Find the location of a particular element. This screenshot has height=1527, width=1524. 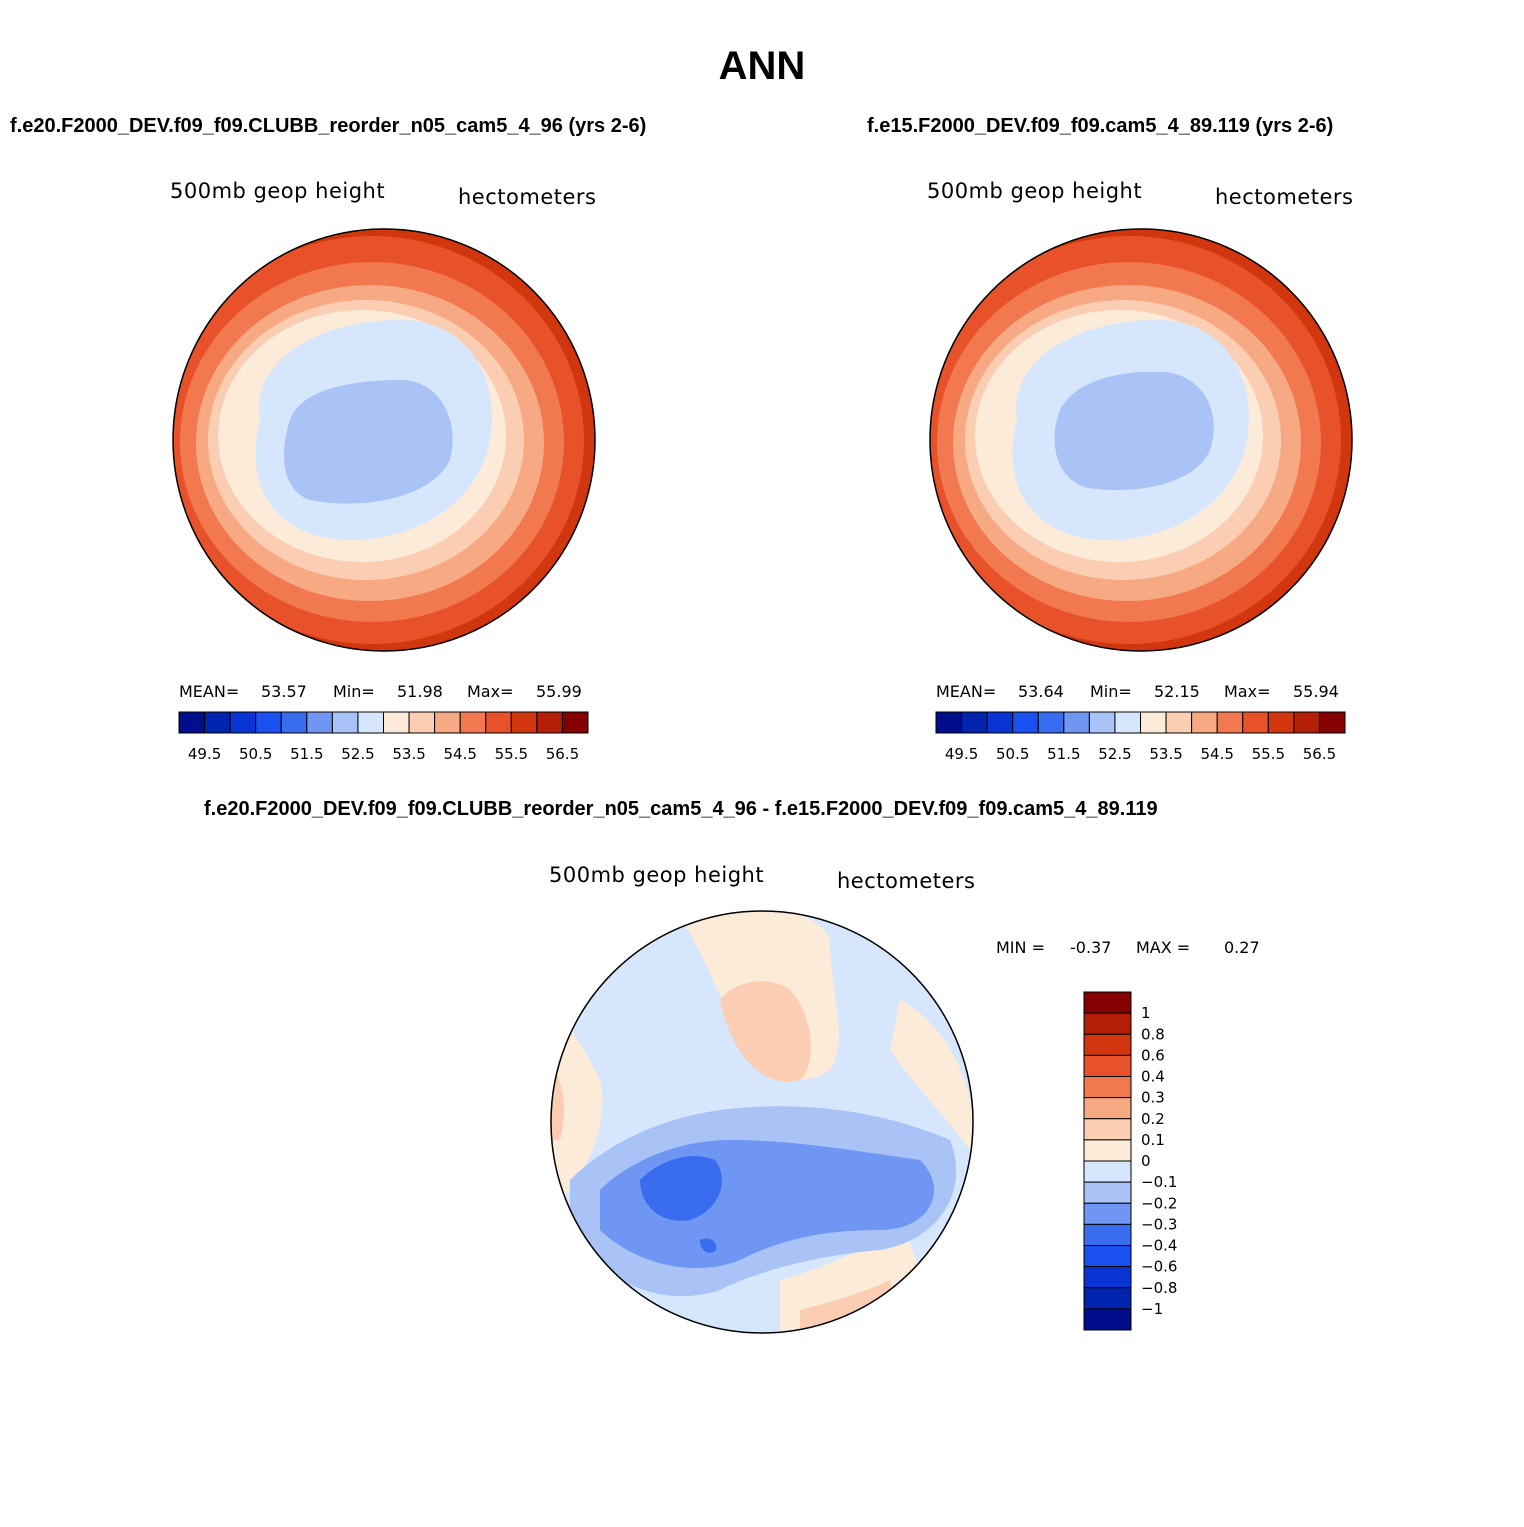

left-variable-label: 500mb geop height is located at coordinates (278, 191).